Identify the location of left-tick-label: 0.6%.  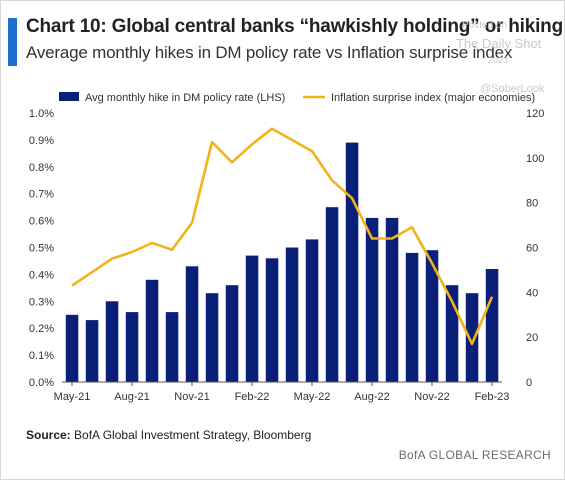
(41, 222).